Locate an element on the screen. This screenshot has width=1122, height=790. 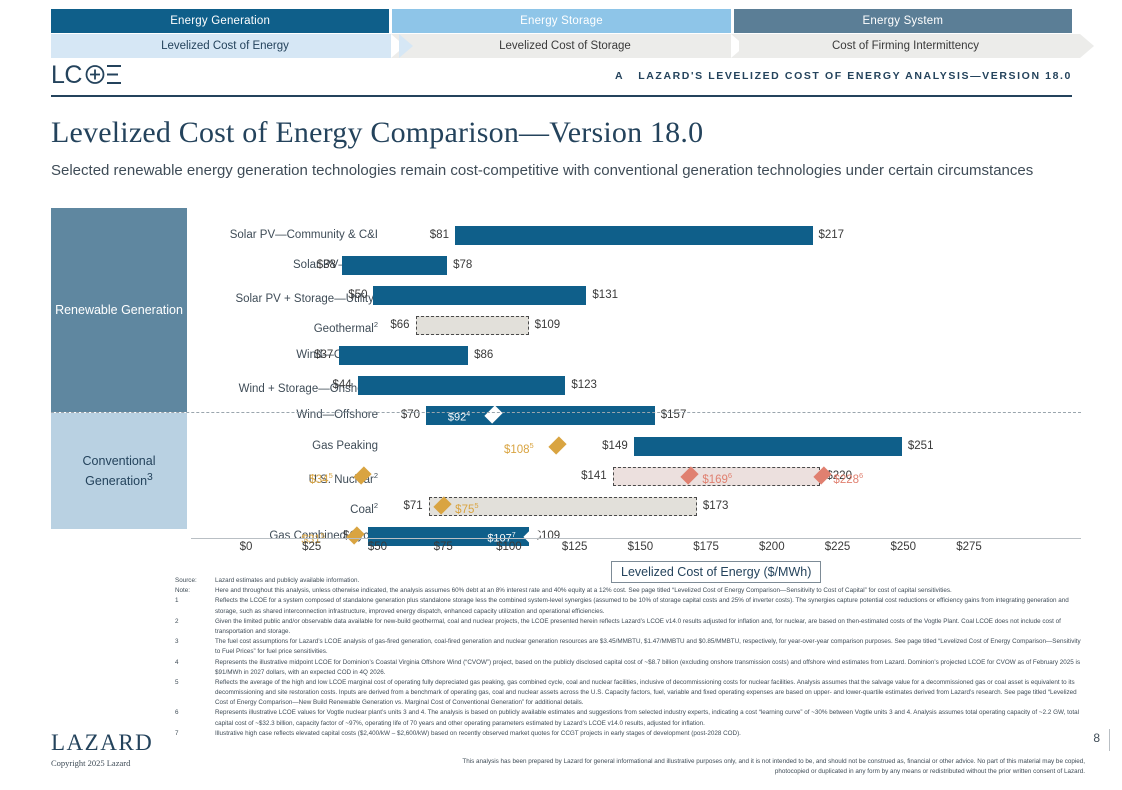
x-axis-tick: $75 is located at coordinates (443, 547).